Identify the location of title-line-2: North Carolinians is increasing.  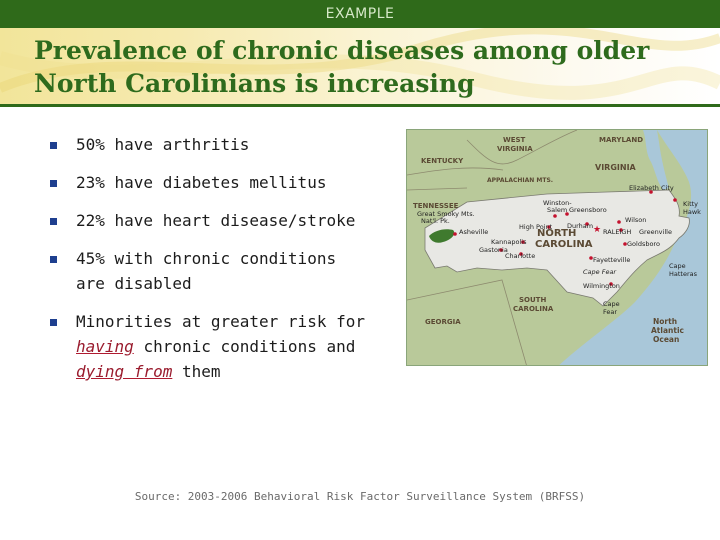
(254, 83).